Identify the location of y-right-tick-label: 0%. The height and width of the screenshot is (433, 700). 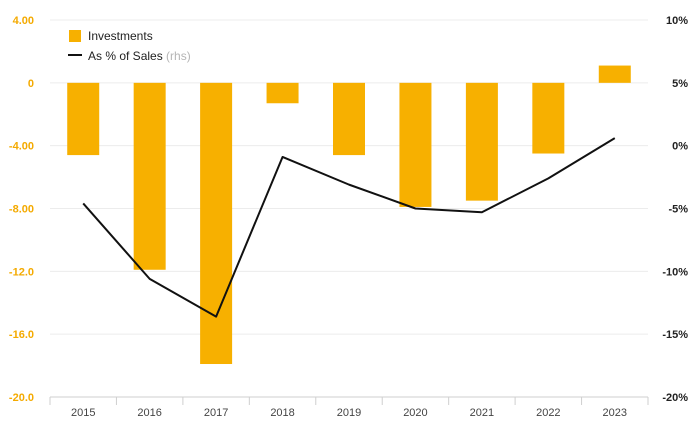
(680, 147).